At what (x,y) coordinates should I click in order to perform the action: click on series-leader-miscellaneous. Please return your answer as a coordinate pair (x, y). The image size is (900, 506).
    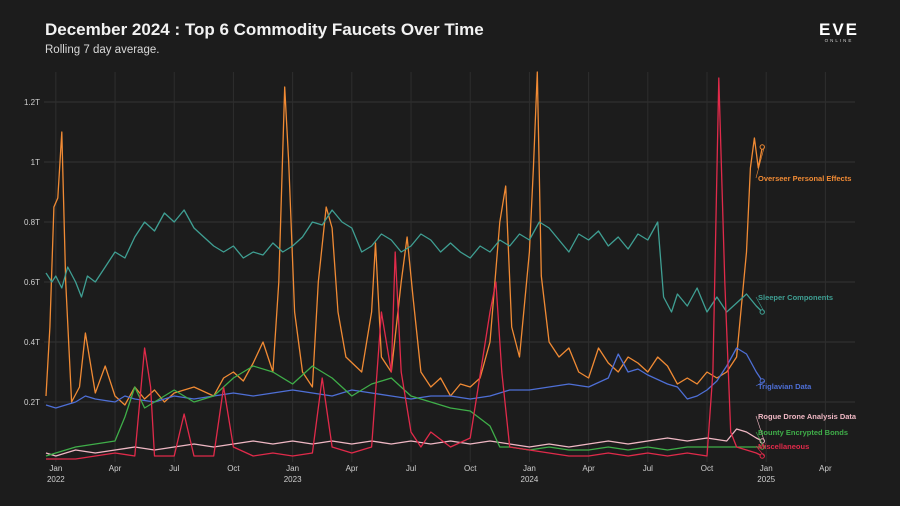
    Looking at the image, I should click on (760, 451).